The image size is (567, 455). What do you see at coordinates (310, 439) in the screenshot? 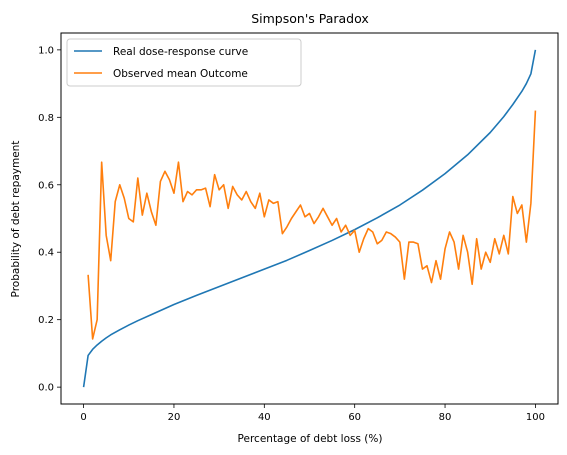
I see `x-axis-label: Percentage of debt loss (%)` at bounding box center [310, 439].